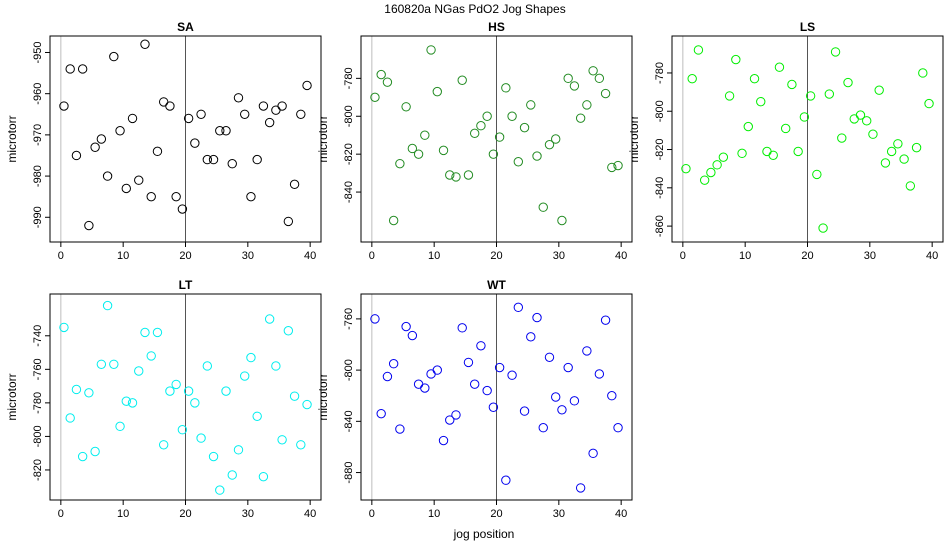  I want to click on y-tick-label: -860, so click(660, 226).